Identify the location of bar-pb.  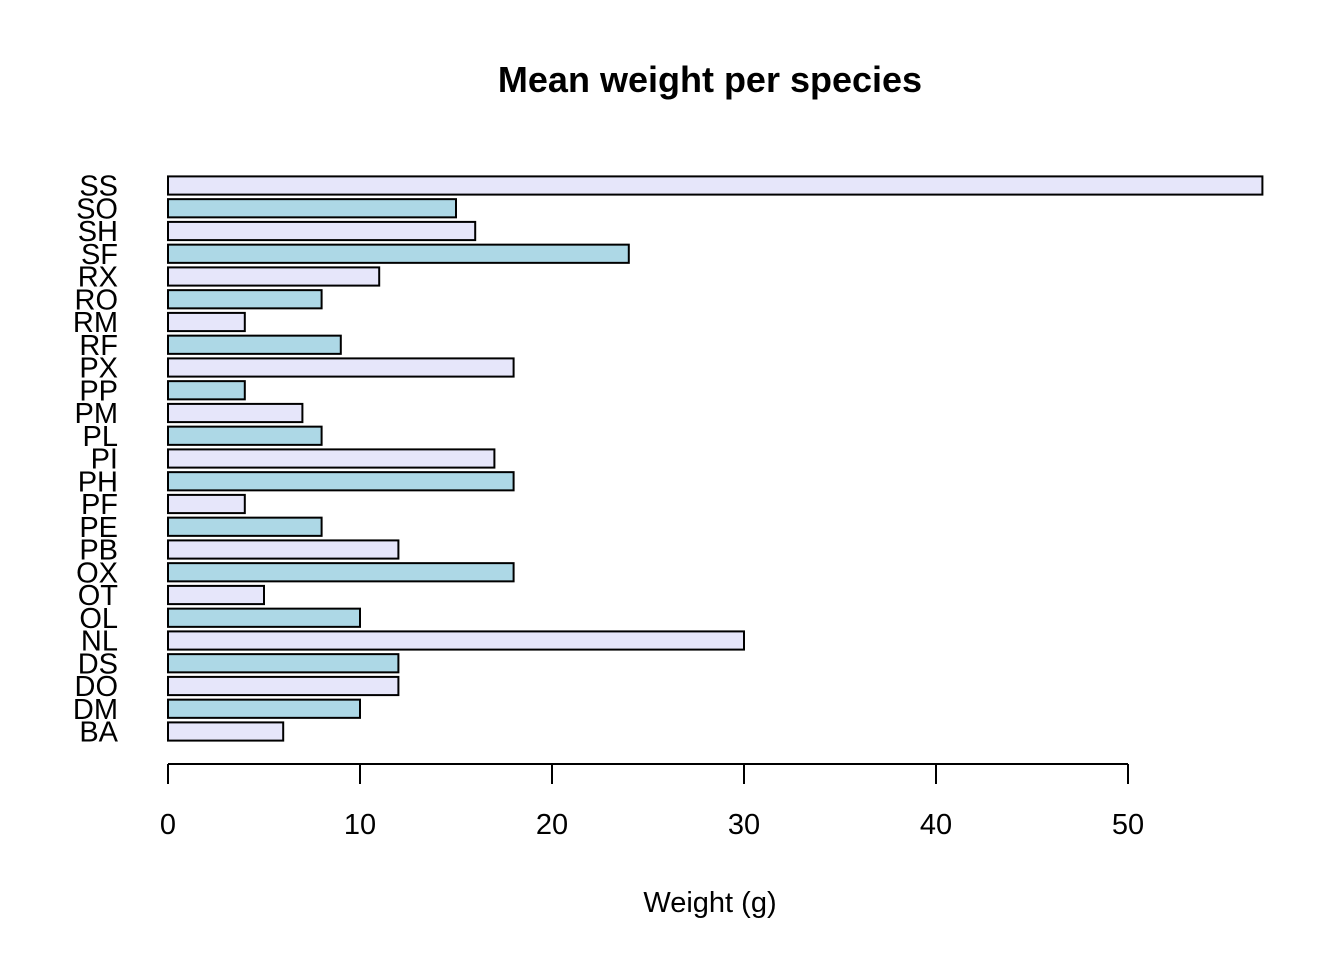
(283, 549).